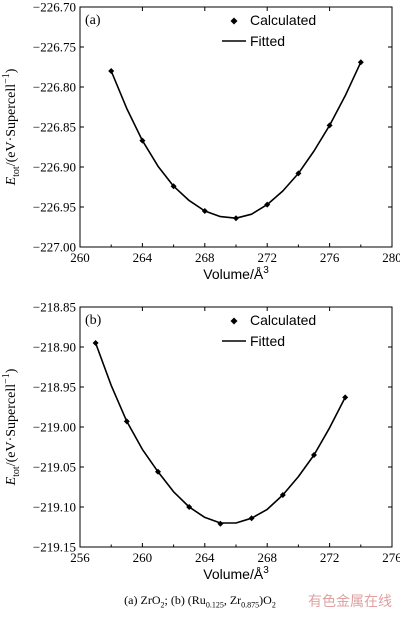 The image size is (400, 619). Describe the element at coordinates (54, 307) in the screenshot. I see `panel-b-ytick-label: −218.85` at that location.